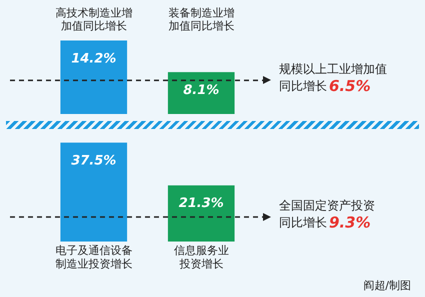 The width and height of the screenshot is (425, 297). Describe the element at coordinates (93, 19) in the screenshot. I see `x-tick-label: 高技术制造业增加值同比增长` at that location.